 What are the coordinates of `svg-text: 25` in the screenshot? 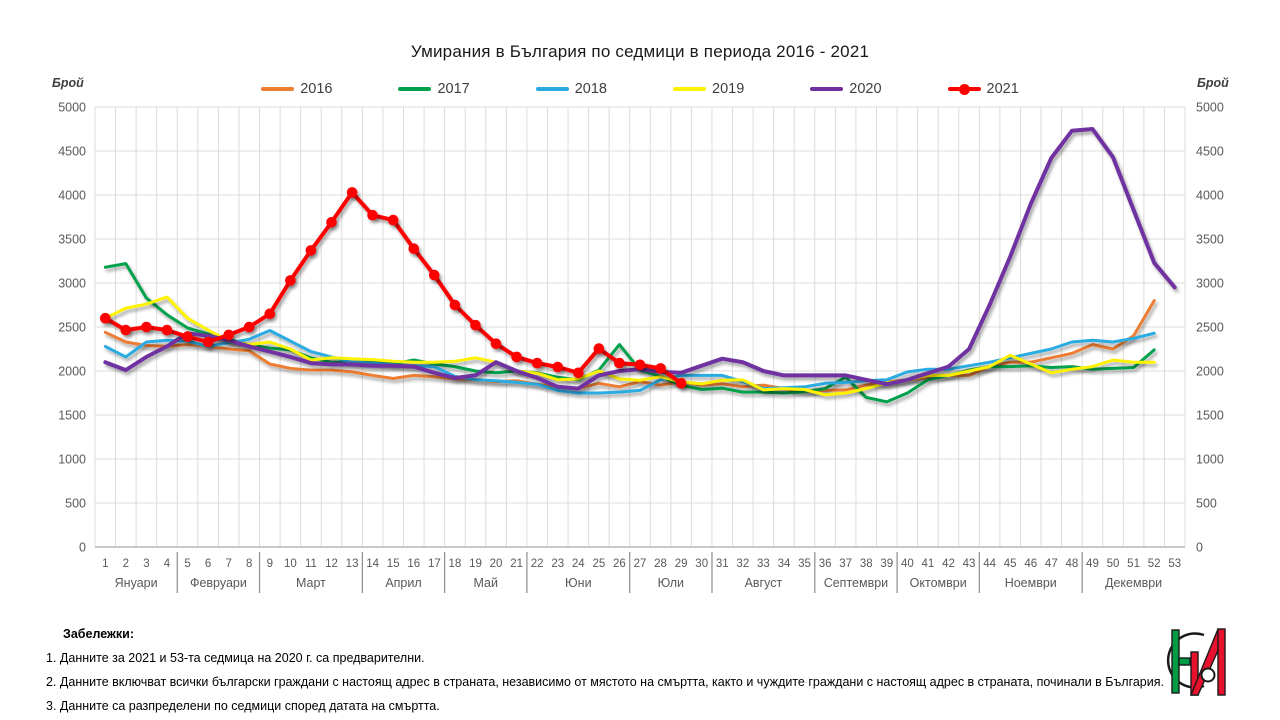 It's located at (598, 564).